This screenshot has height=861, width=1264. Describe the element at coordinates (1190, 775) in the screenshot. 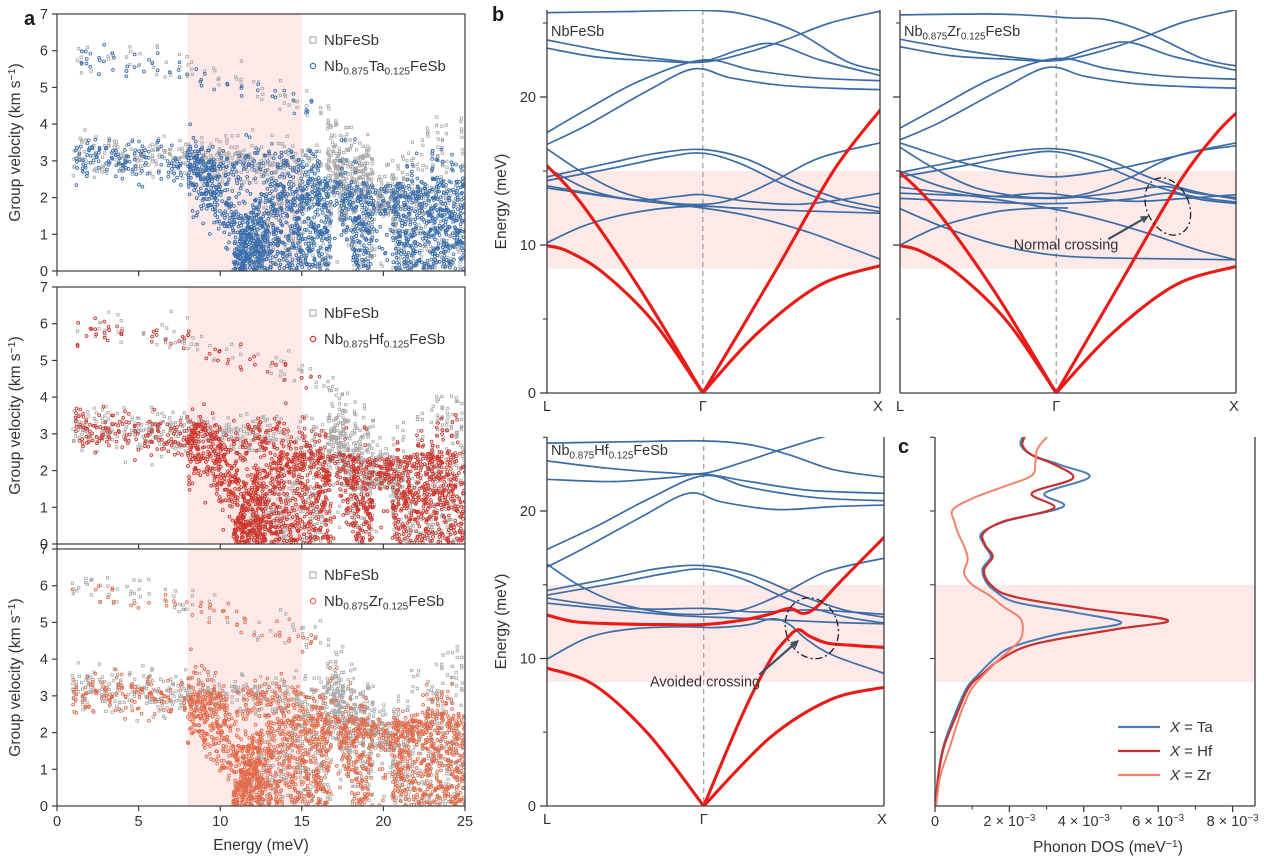

I see `legend-label: X = Zr` at that location.